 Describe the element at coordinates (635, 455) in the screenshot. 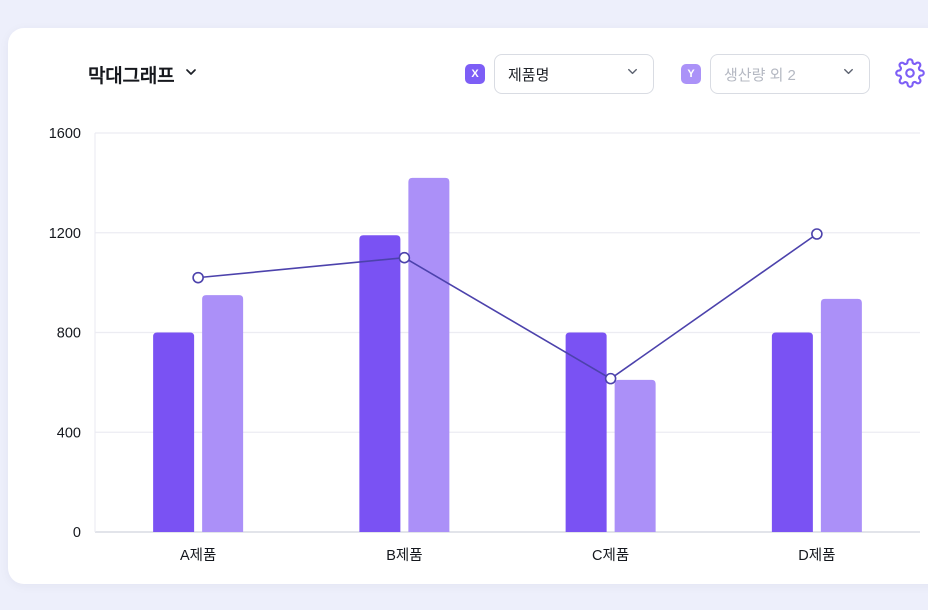

I see `bar-bar-series-2-C제품` at that location.